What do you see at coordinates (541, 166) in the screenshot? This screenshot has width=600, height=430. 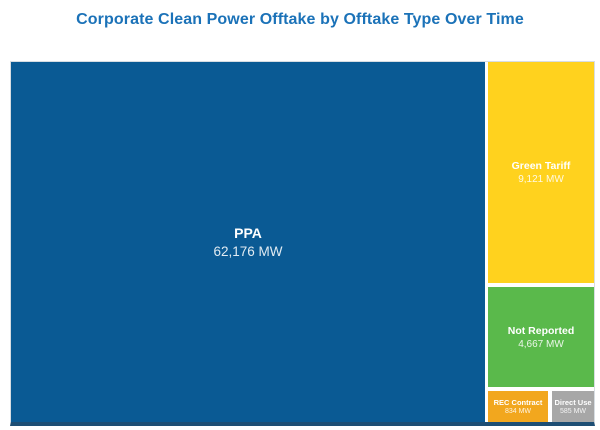 I see `cell-label: Green Tariff` at bounding box center [541, 166].